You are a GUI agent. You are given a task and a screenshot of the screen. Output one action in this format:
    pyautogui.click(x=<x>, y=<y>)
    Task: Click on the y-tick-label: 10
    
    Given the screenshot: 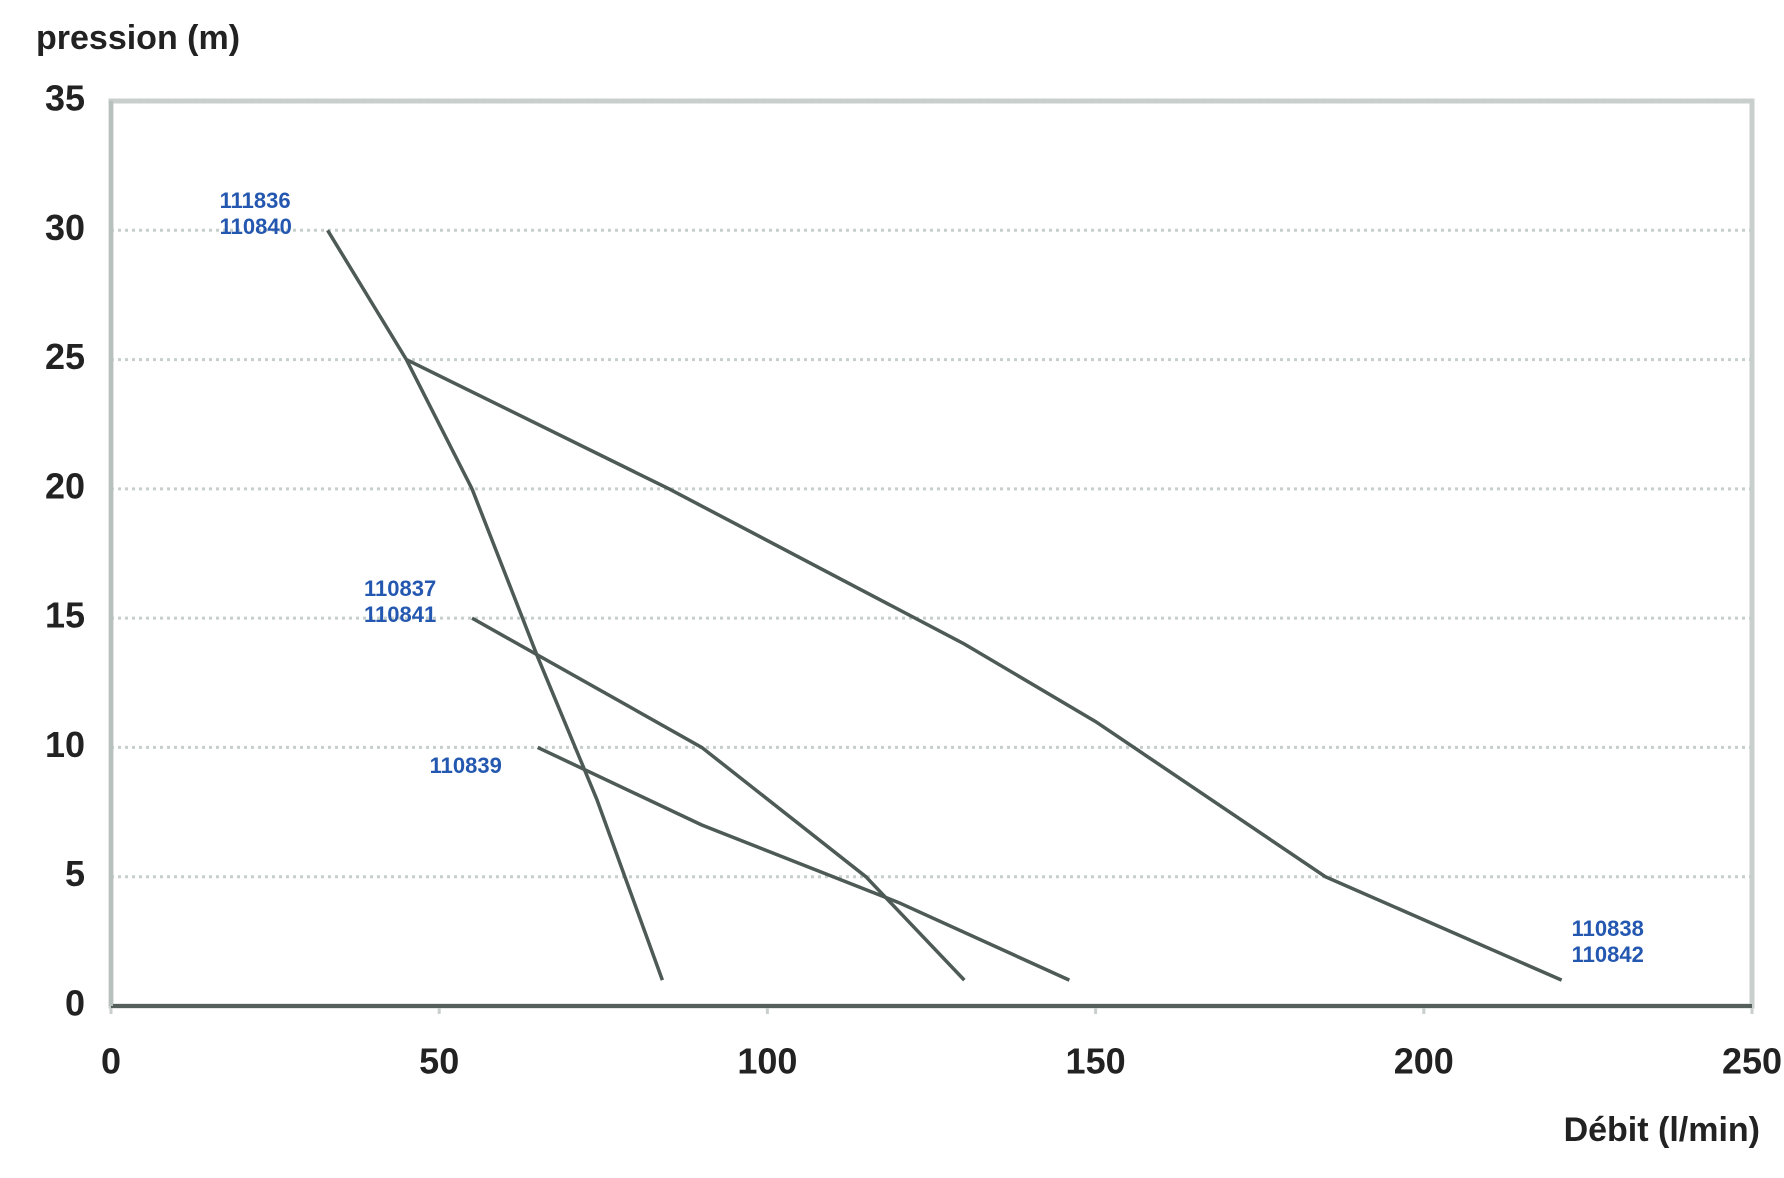 What is the action you would take?
    pyautogui.click(x=65, y=744)
    